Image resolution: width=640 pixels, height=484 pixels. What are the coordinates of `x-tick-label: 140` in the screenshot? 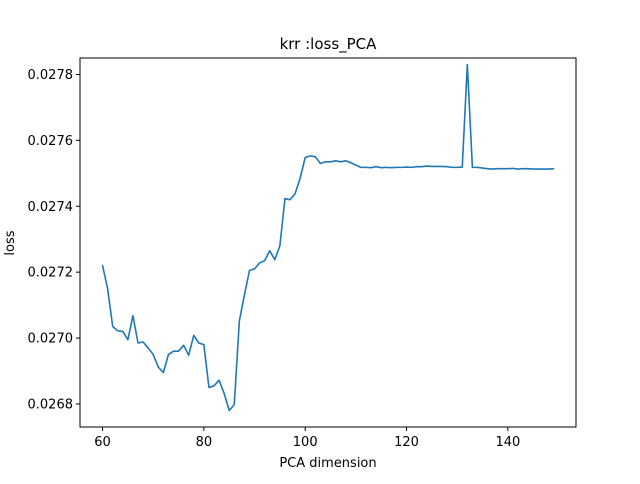 It's located at (507, 442).